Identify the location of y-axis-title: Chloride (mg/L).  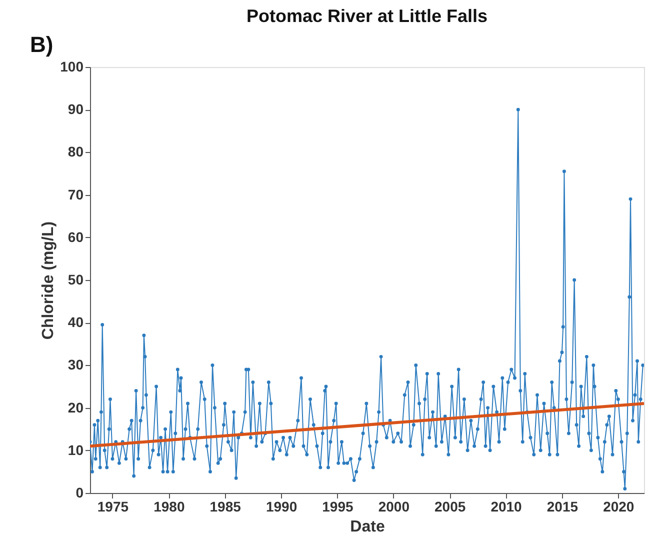
(49, 280).